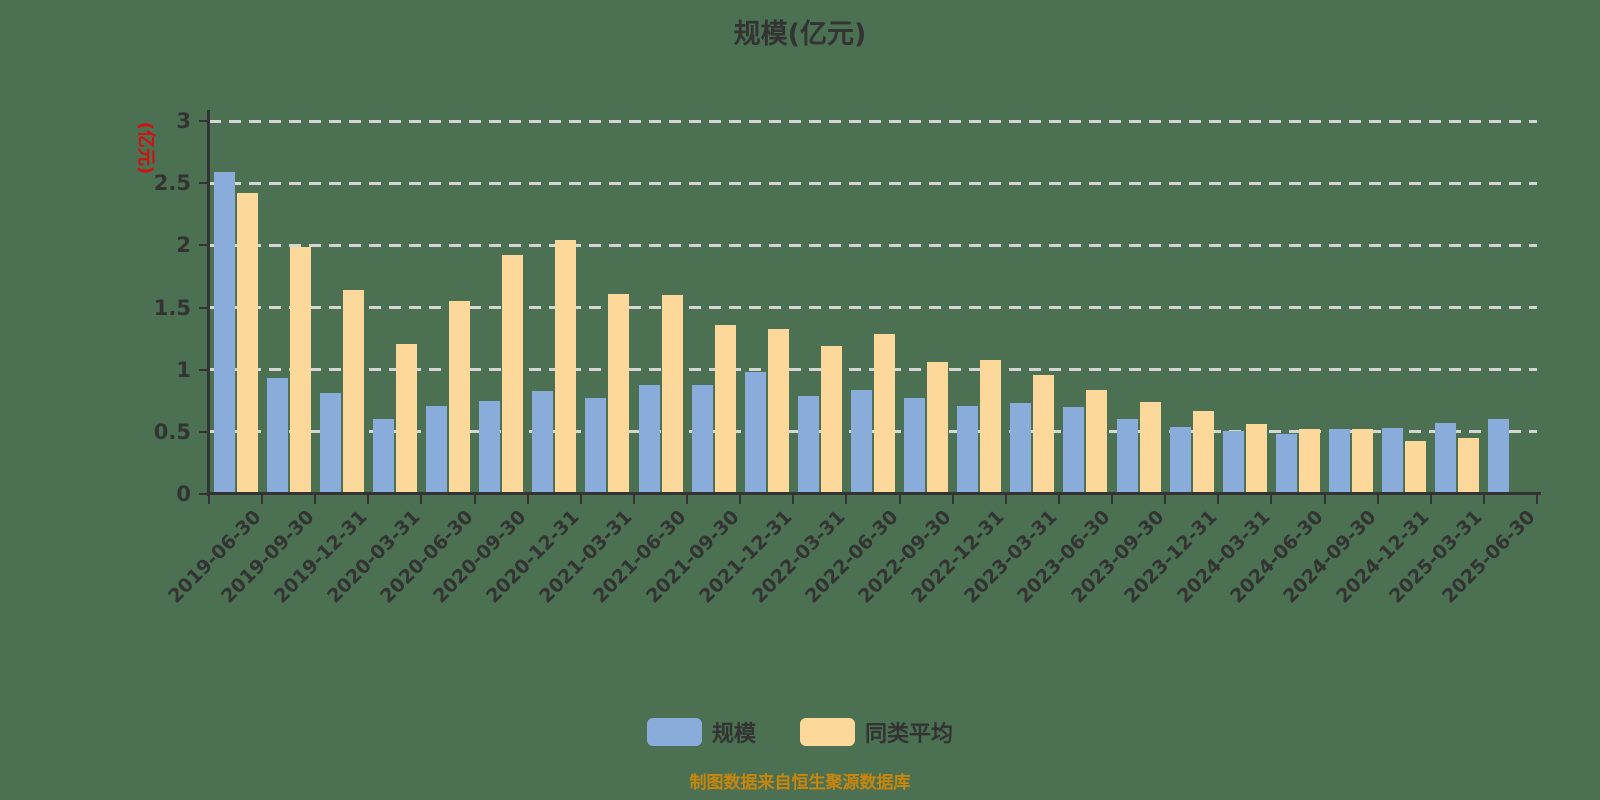  What do you see at coordinates (172, 183) in the screenshot?
I see `y-tick-label: 2.5` at bounding box center [172, 183].